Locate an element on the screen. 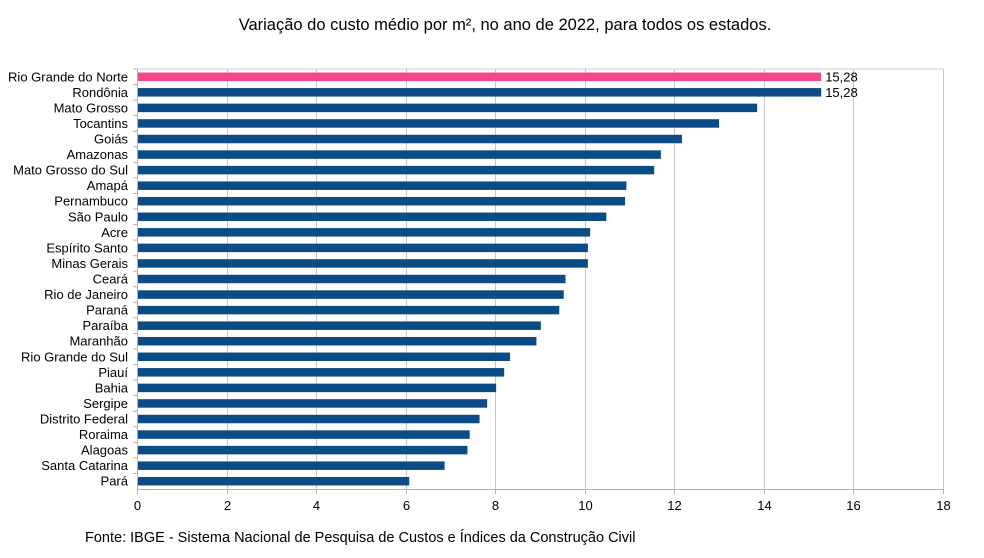 This screenshot has height=558, width=984. category-label: Piauí is located at coordinates (113, 372).